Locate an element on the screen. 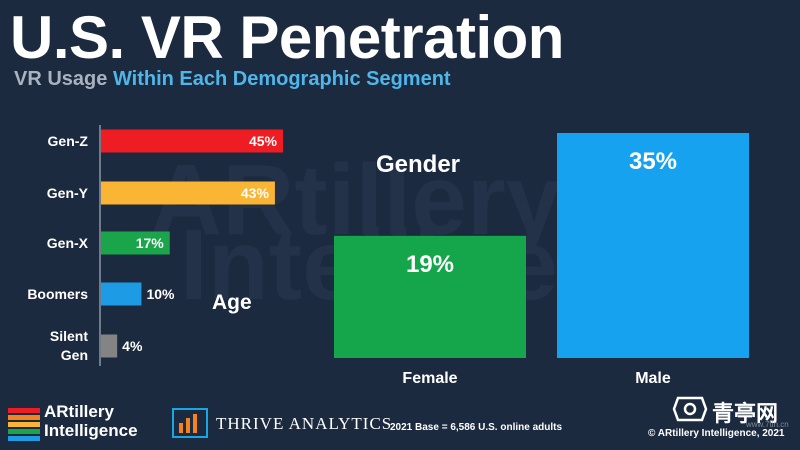 The height and width of the screenshot is (450, 800). thrive-text: THRIVE ANALYTICS is located at coordinates (304, 423).